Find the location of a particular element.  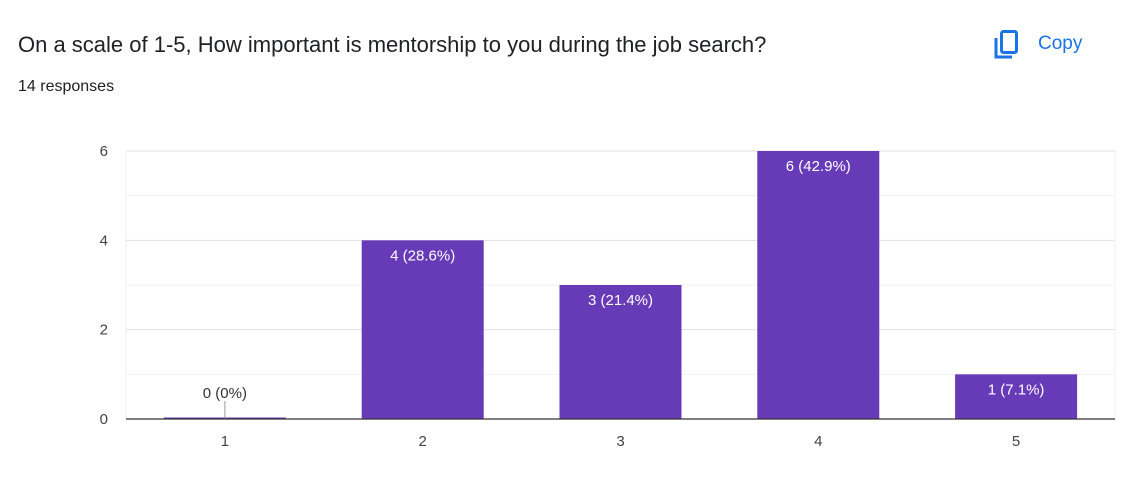

y-tick-label: 4 is located at coordinates (104, 240).